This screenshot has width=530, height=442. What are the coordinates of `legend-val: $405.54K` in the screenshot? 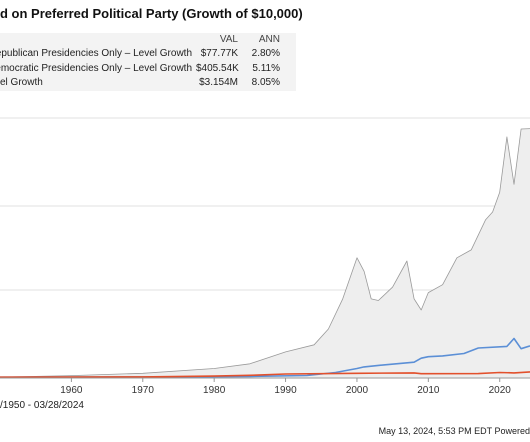 It's located at (217, 68).